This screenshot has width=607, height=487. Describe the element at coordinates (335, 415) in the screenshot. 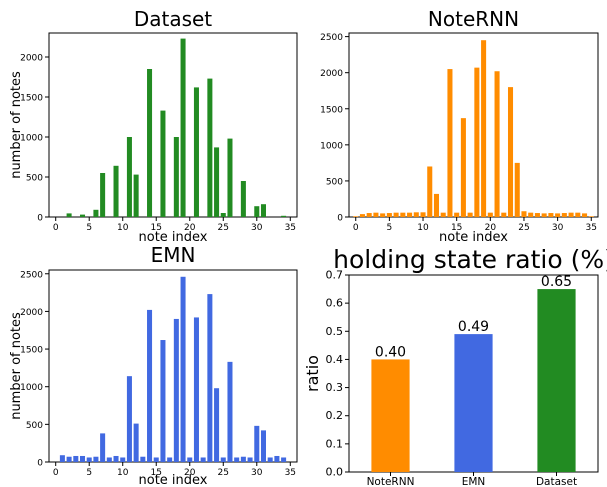

I see `y-tick-label: 0.2` at that location.